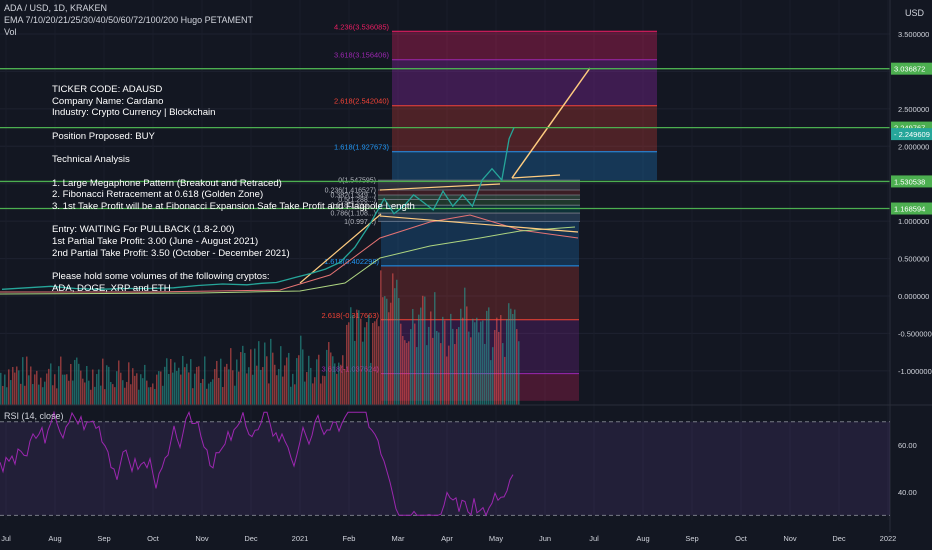 This screenshot has width=932, height=550. I want to click on time-axis-label: Nov, so click(790, 538).